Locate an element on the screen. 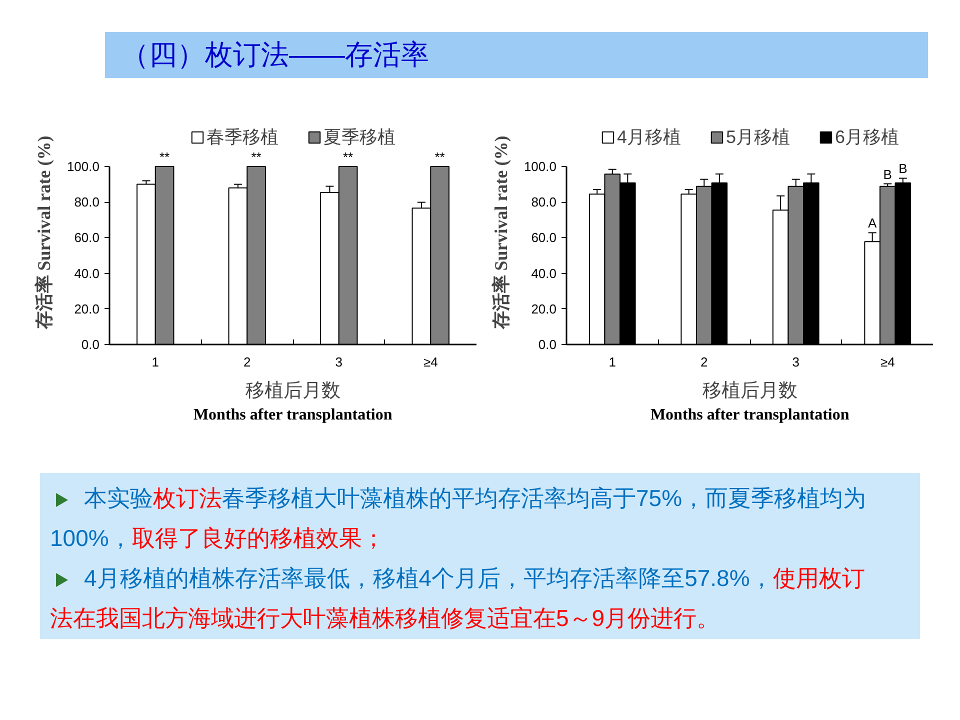  text: （四）枚订法——存活率 is located at coordinates (516, 55).